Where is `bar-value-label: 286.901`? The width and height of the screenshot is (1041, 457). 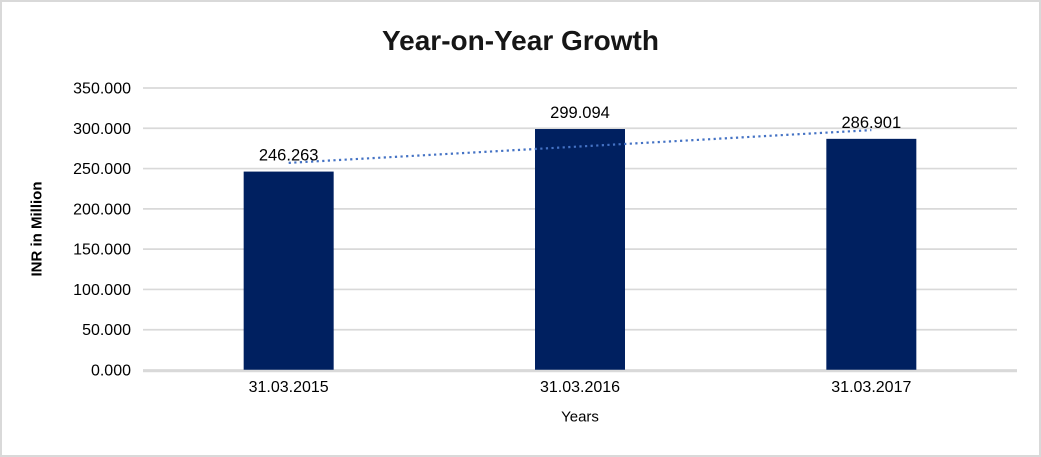
bar-value-label: 286.901 is located at coordinates (872, 123).